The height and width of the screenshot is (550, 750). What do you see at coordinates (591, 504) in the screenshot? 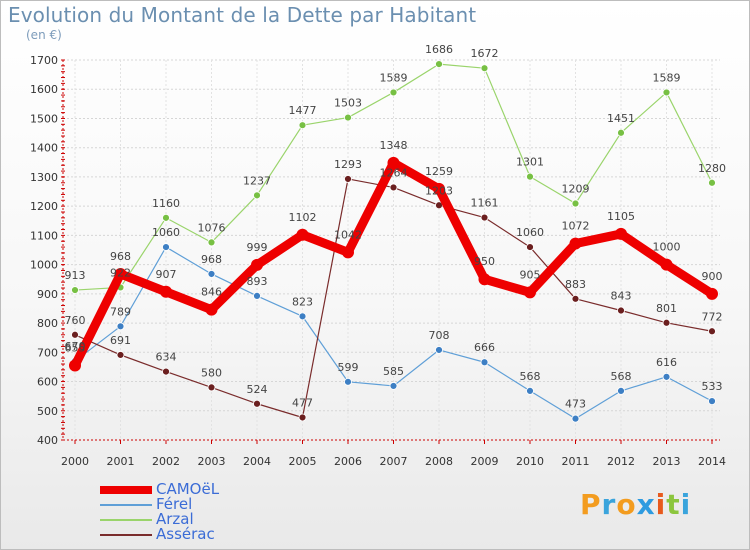
I see `logo-letter: P` at bounding box center [591, 504].